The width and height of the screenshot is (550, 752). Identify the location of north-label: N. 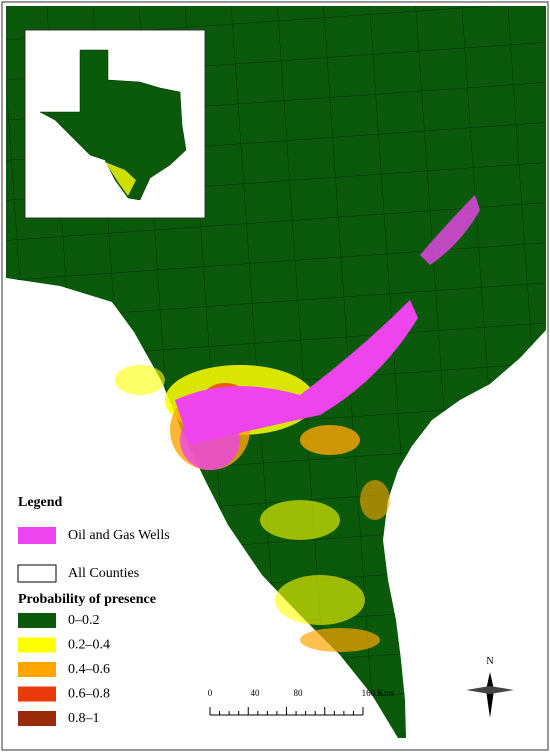
(489, 661).